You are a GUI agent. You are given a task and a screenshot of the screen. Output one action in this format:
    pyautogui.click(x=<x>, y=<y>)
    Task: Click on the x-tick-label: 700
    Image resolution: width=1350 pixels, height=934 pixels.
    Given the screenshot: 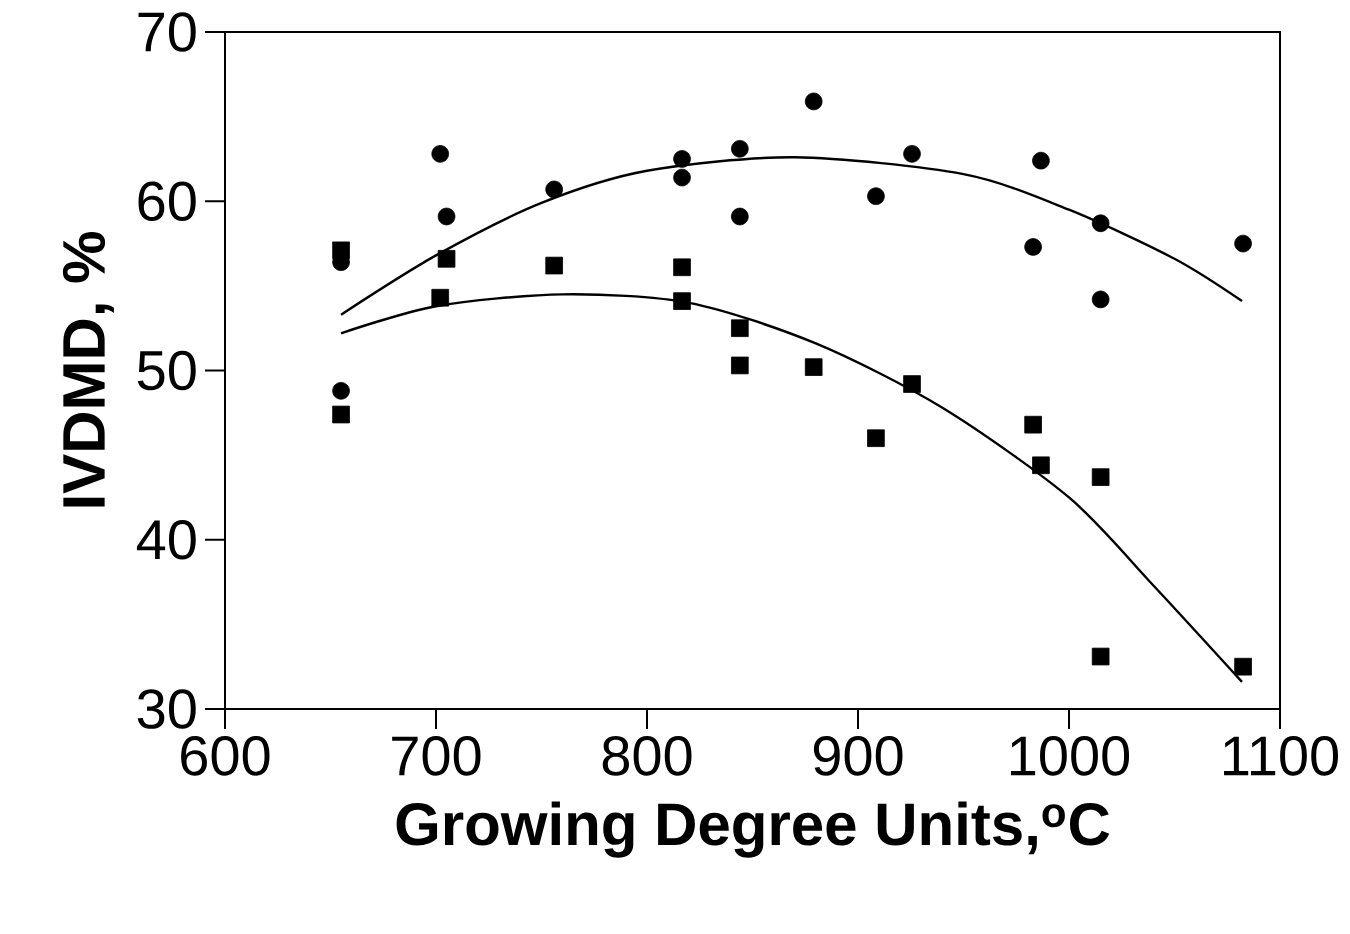 What is the action you would take?
    pyautogui.click(x=436, y=756)
    